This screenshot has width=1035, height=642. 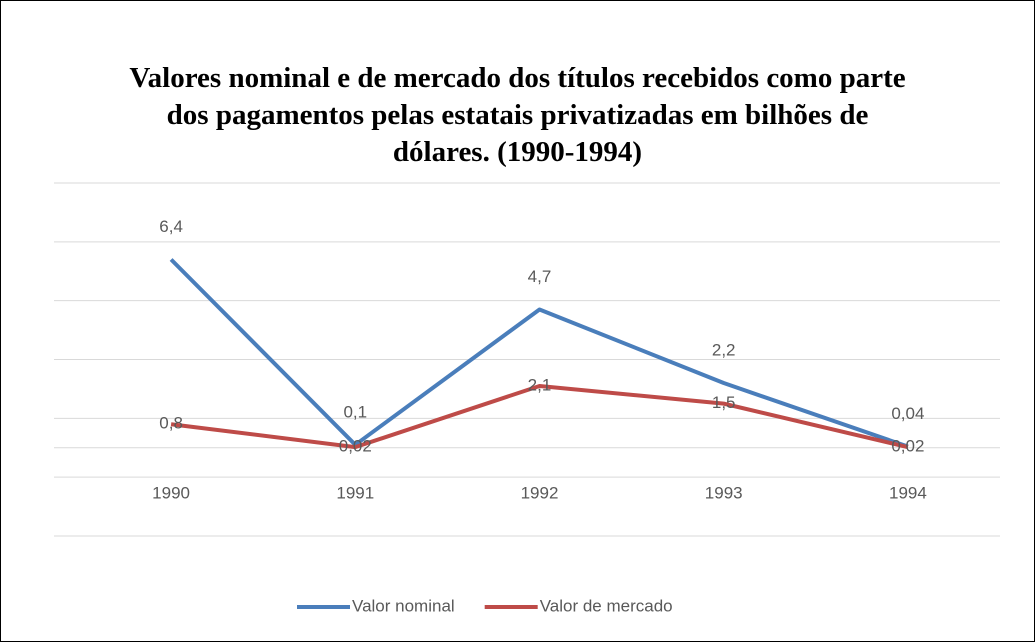 I want to click on series-line, so click(x=539, y=416).